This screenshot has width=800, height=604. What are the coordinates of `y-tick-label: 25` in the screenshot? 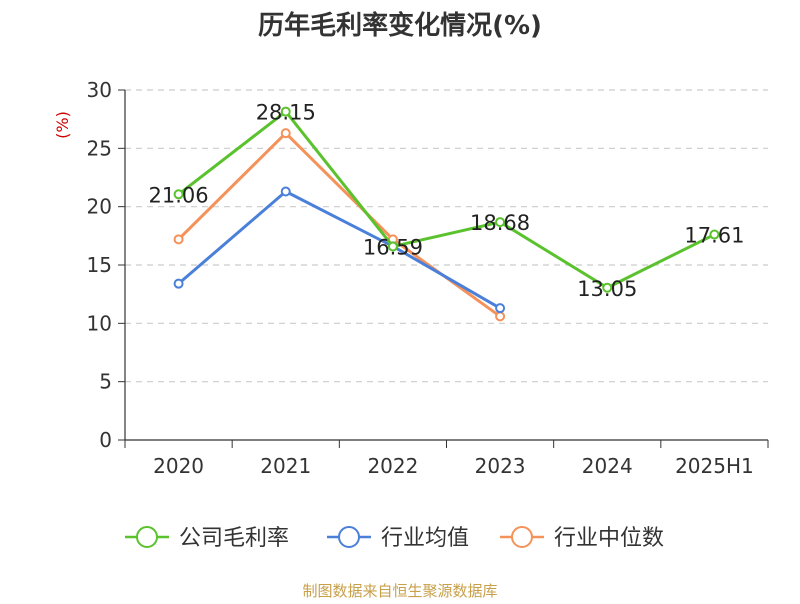 It's located at (99, 148).